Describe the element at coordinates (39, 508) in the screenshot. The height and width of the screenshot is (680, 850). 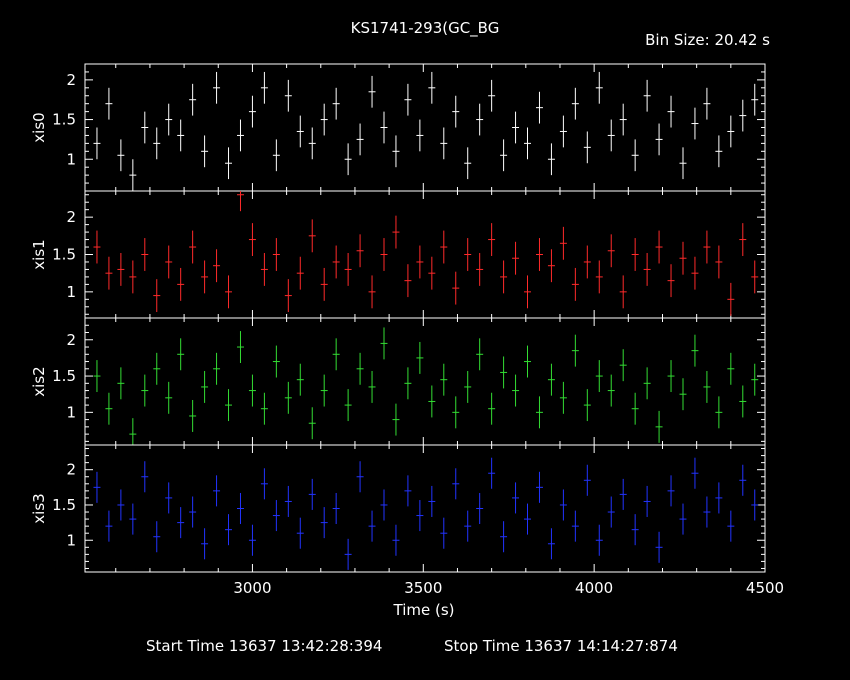
I see `y-axis-label: xis3` at that location.